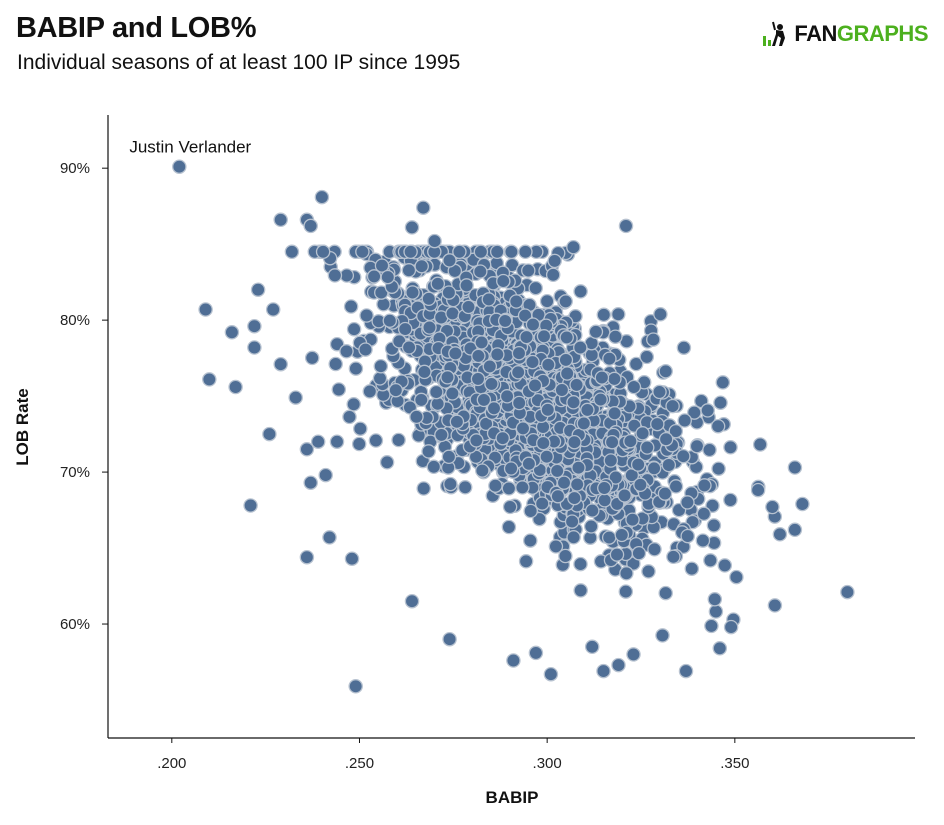 The image size is (944, 825). Describe the element at coordinates (75, 624) in the screenshot. I see `y-tick-label: 60%` at that location.